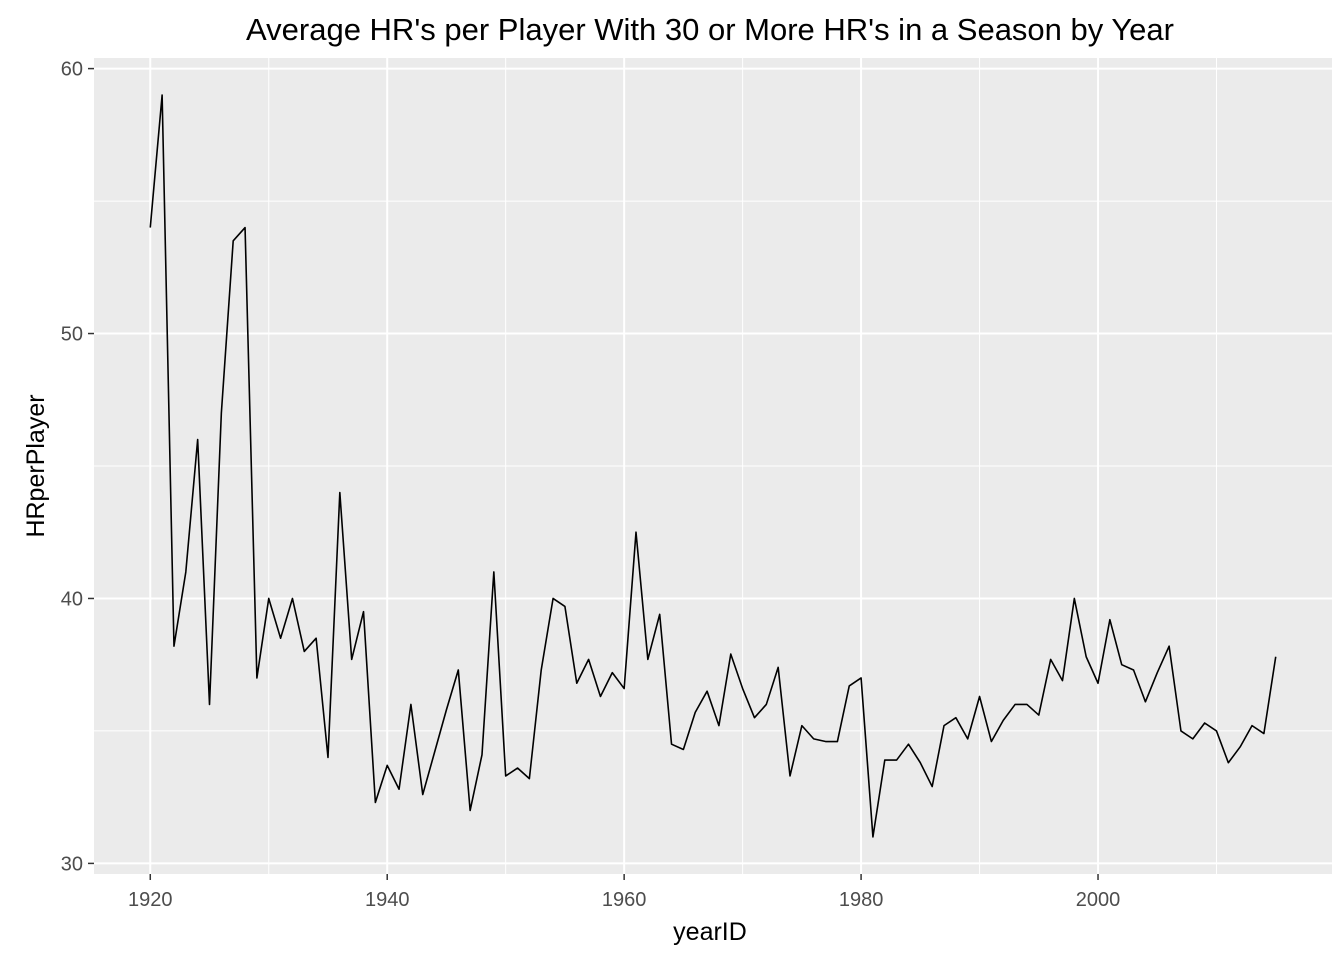 This screenshot has height=960, width=1344. Describe the element at coordinates (72, 70) in the screenshot. I see `y-tick-label: 60` at that location.